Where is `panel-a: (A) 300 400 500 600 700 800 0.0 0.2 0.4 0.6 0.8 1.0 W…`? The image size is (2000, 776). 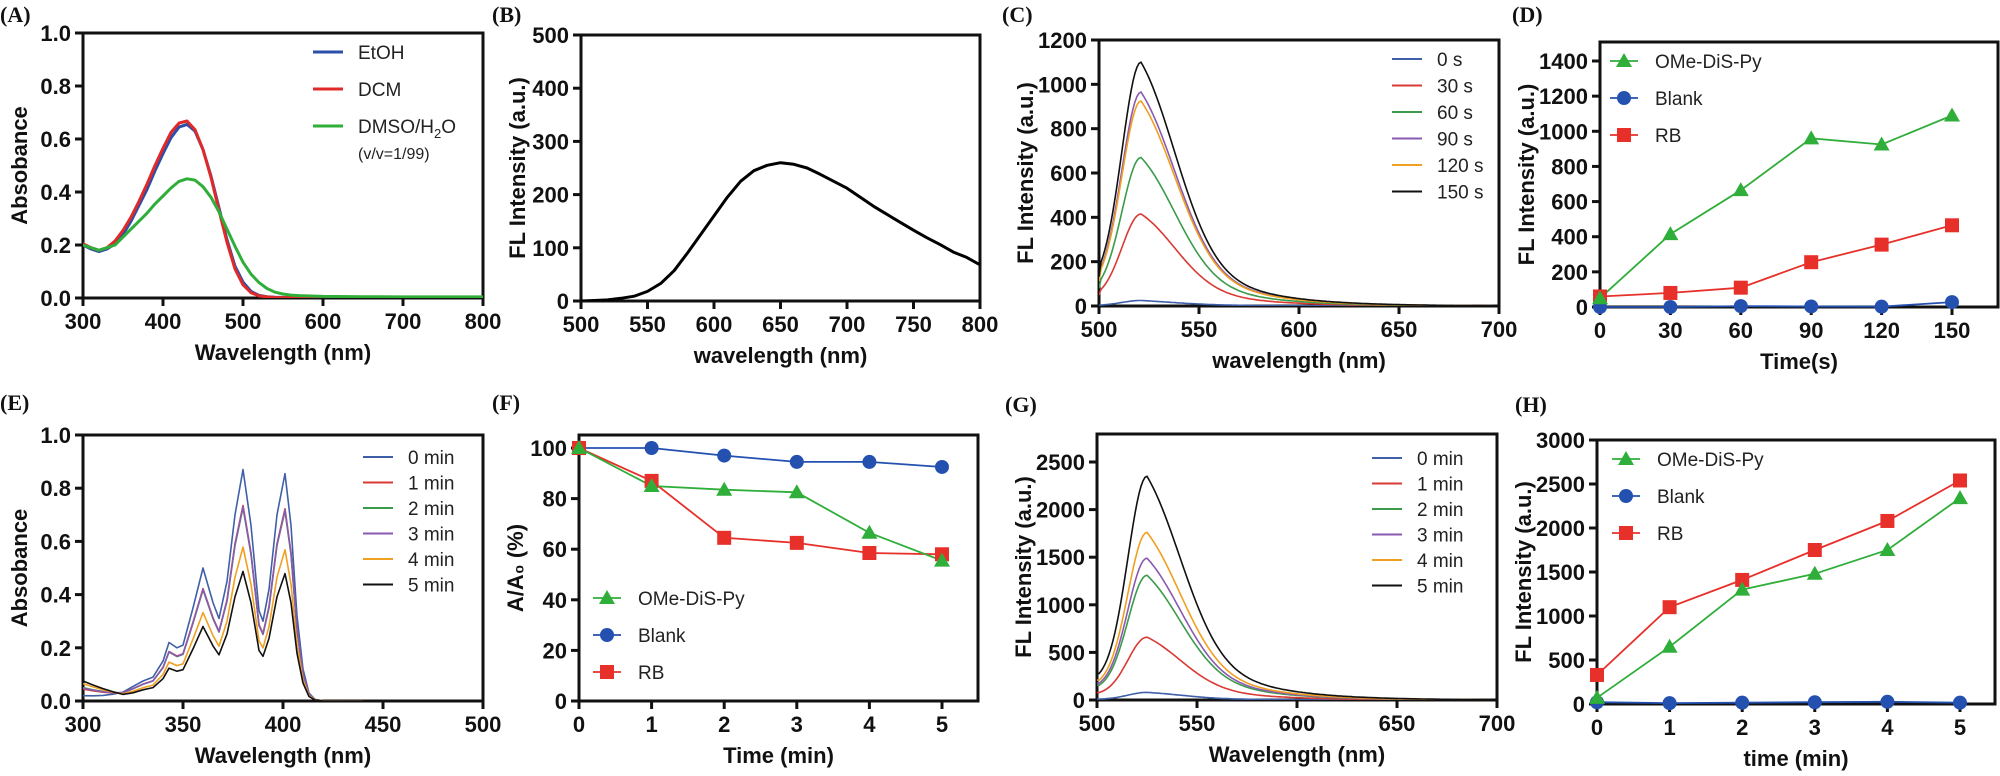 panel-a: (A) 300 400 500 600 700 800 0.0 0.2 0.4 0.6 0.8 1.0 W… is located at coordinates (250, 183).